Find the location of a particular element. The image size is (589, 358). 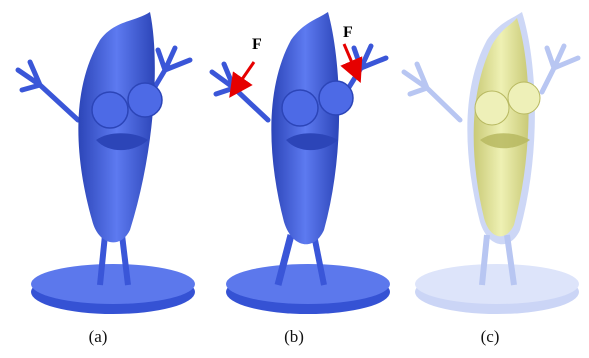

caption-a: (a) is located at coordinates (98, 336).